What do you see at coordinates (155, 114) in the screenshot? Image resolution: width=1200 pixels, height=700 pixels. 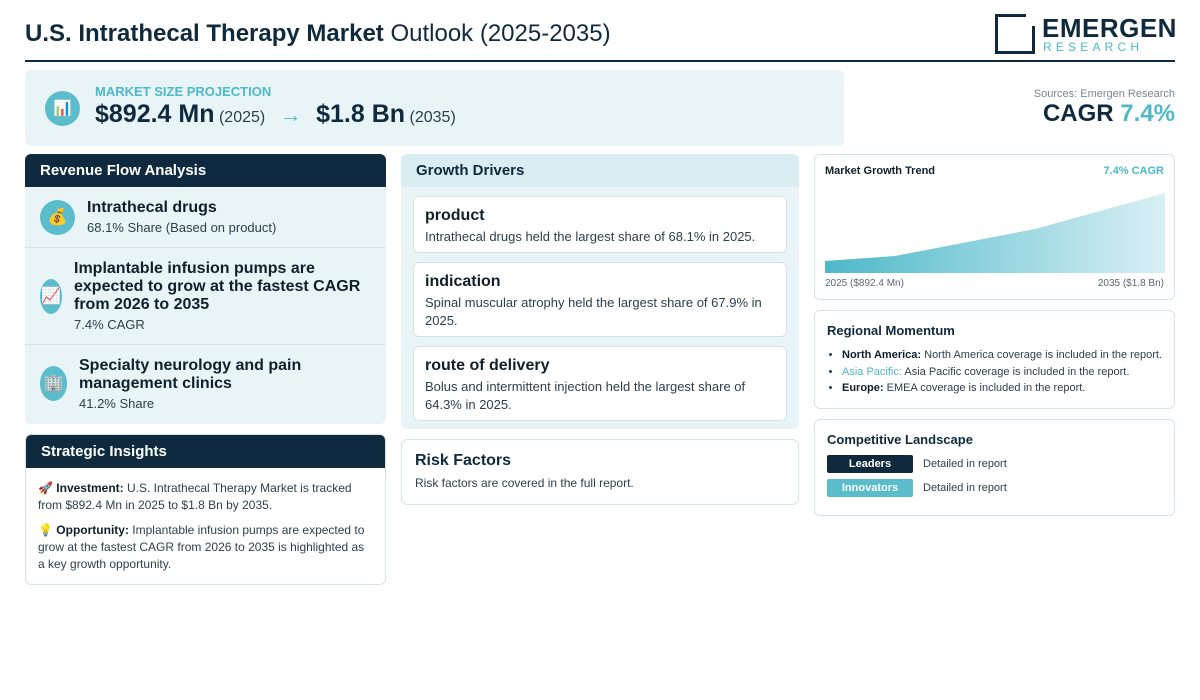 I see `projection-start-value: $892.4 Mn` at bounding box center [155, 114].